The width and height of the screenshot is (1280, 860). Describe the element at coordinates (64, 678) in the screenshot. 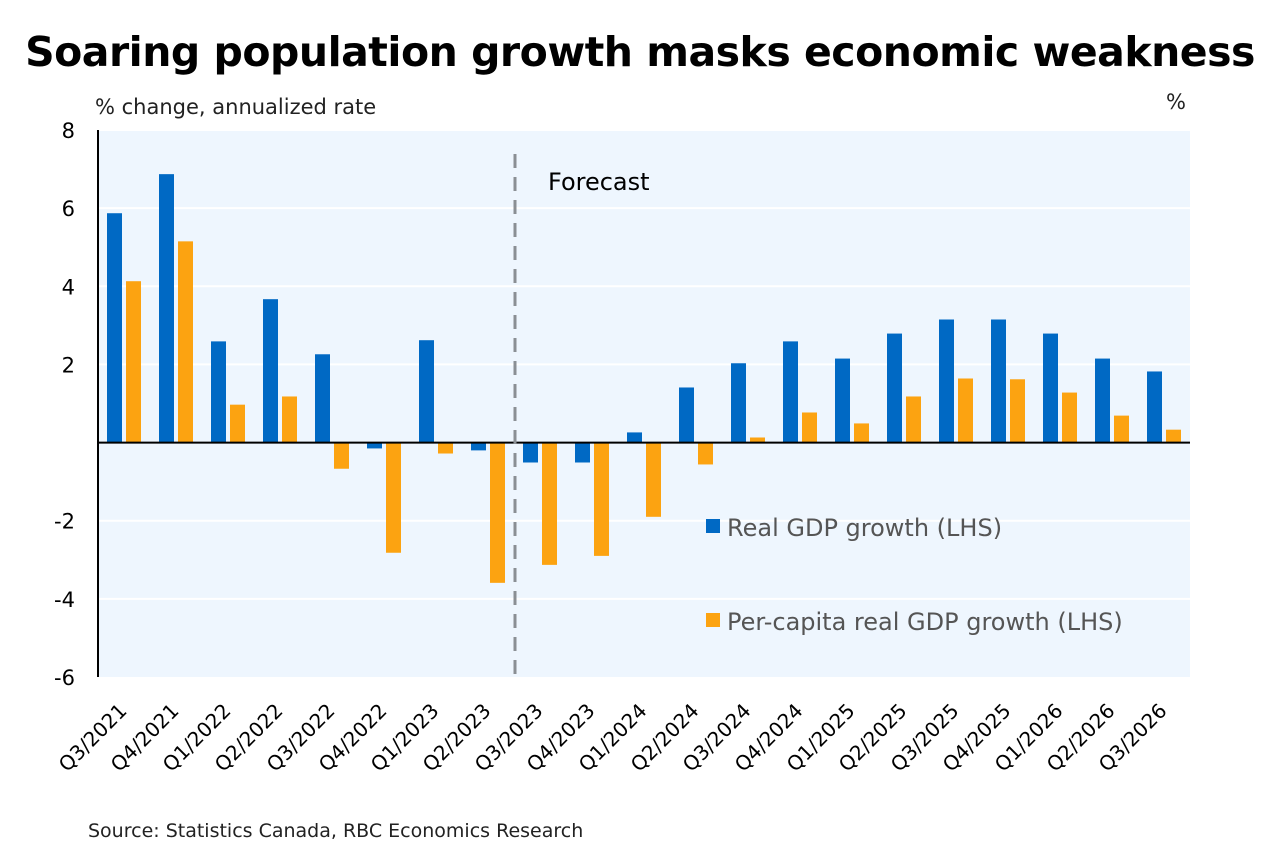

I see `y-tick-label: -6` at that location.